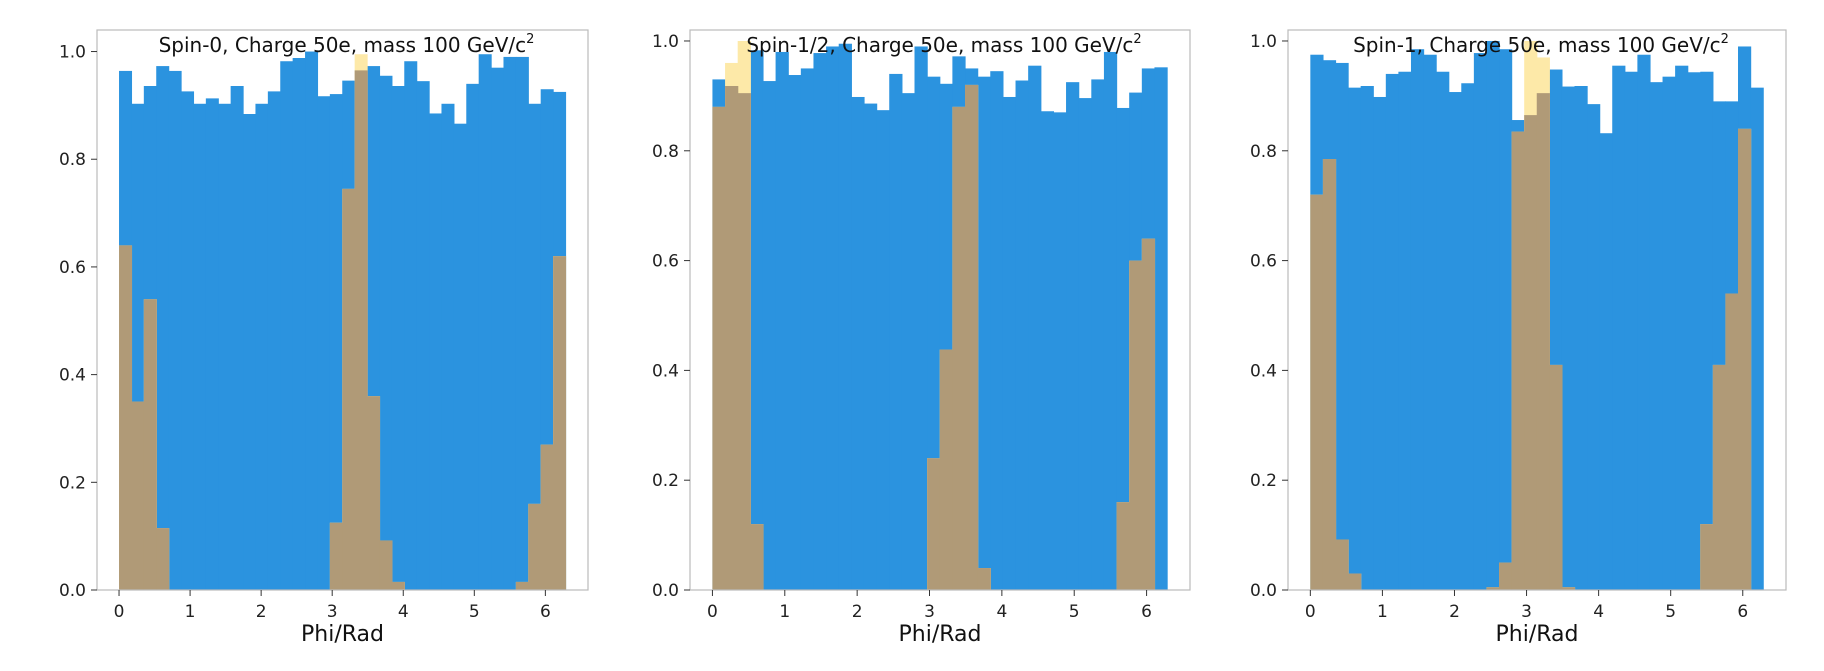 Image resolution: width=1824 pixels, height=671 pixels. I want to click on x-tick-label: 6, so click(1146, 612).